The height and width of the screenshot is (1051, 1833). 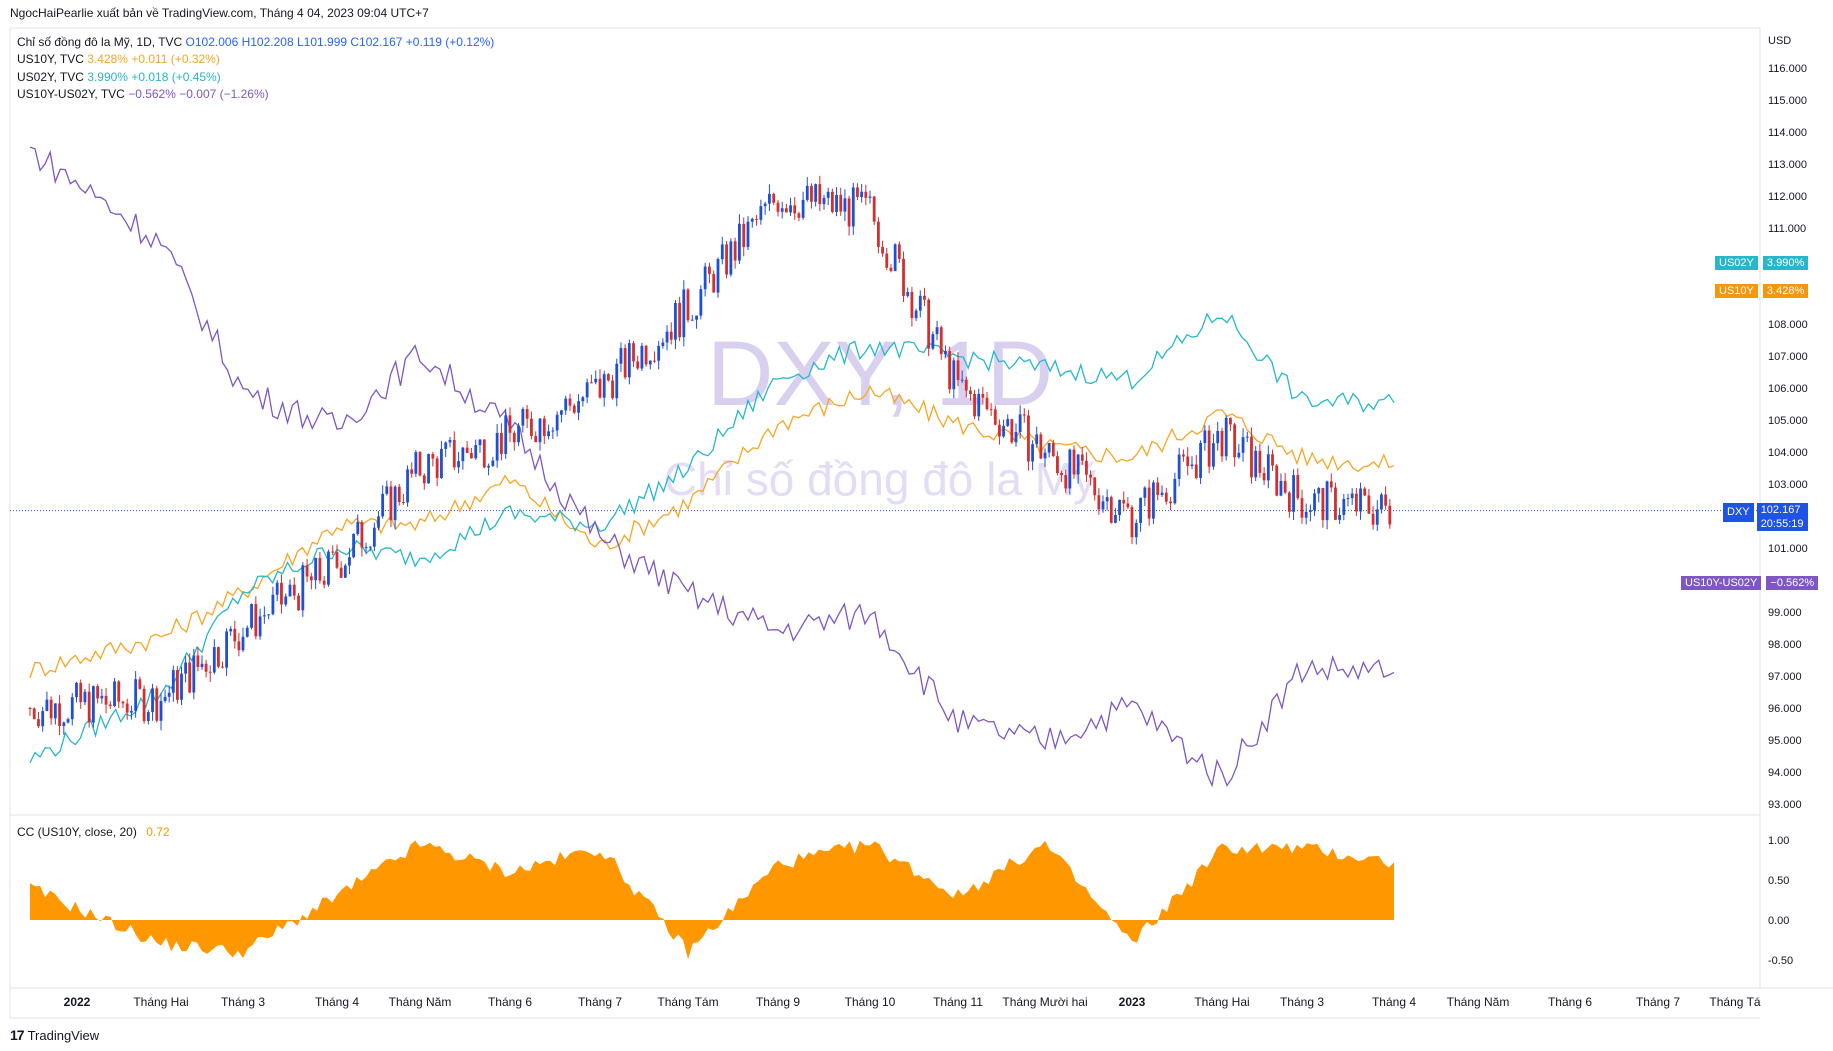 I want to click on cc-scale: 1.00 0.50 0.00 -0.50, so click(x=1780, y=901).